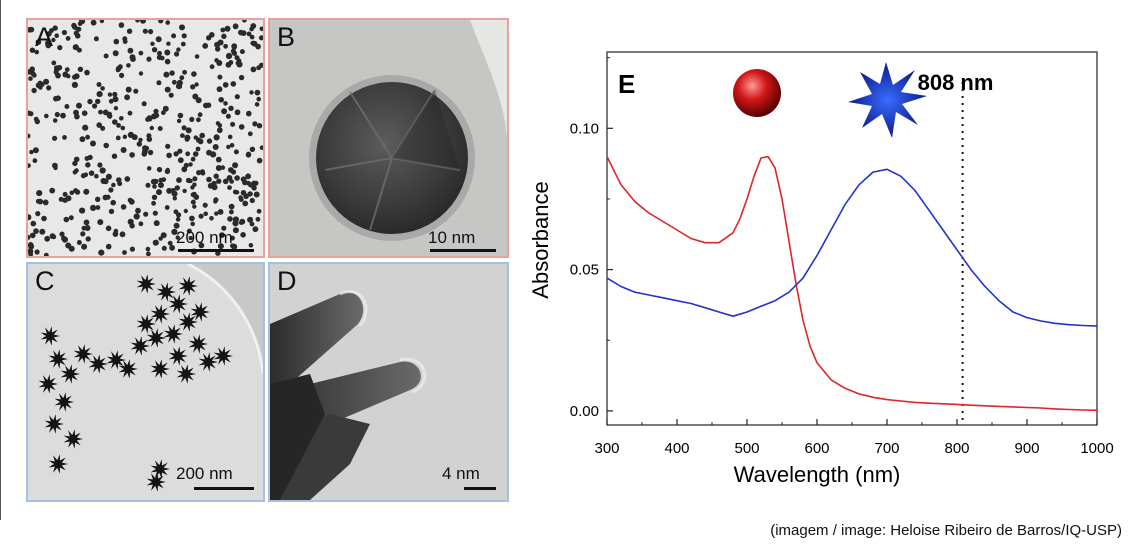  Describe the element at coordinates (461, 473) in the screenshot. I see `scale-label-d: 4 nm` at that location.